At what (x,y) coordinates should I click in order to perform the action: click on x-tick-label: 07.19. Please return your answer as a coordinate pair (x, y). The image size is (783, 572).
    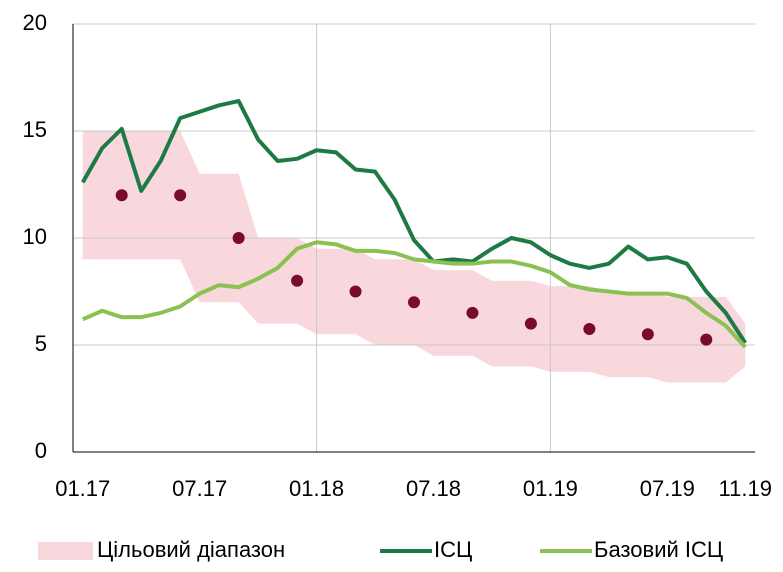
    Looking at the image, I should click on (667, 488).